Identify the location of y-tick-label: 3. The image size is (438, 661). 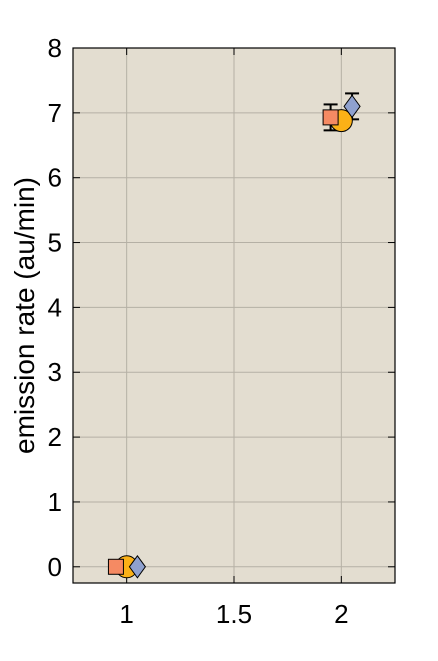
(55, 372).